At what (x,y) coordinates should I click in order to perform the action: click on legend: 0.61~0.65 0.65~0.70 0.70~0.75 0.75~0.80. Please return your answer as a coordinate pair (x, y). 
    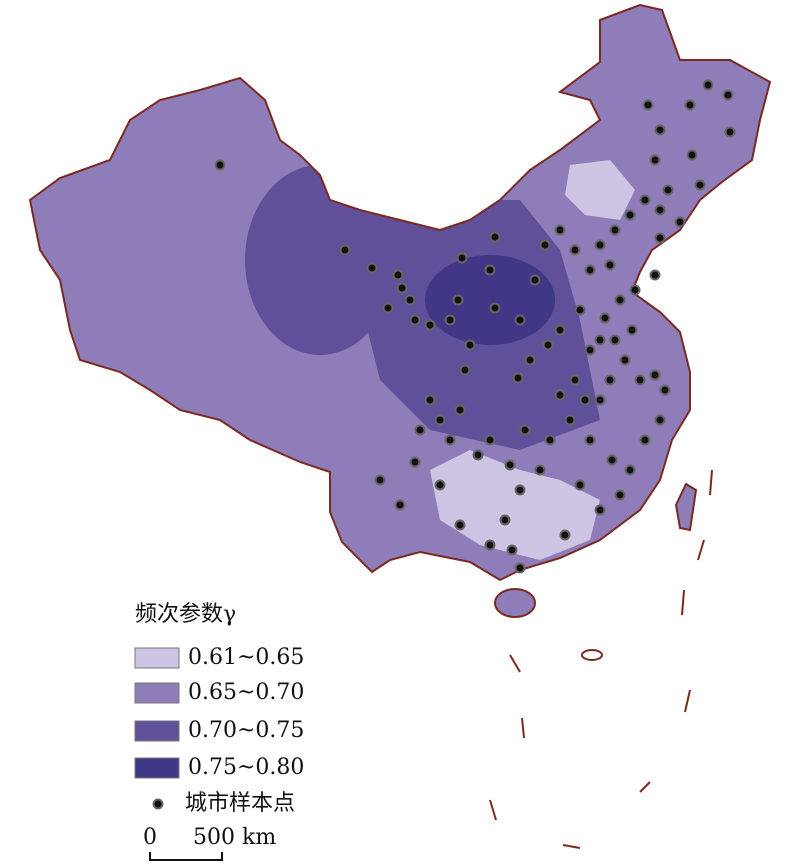
    Looking at the image, I should click on (219, 712).